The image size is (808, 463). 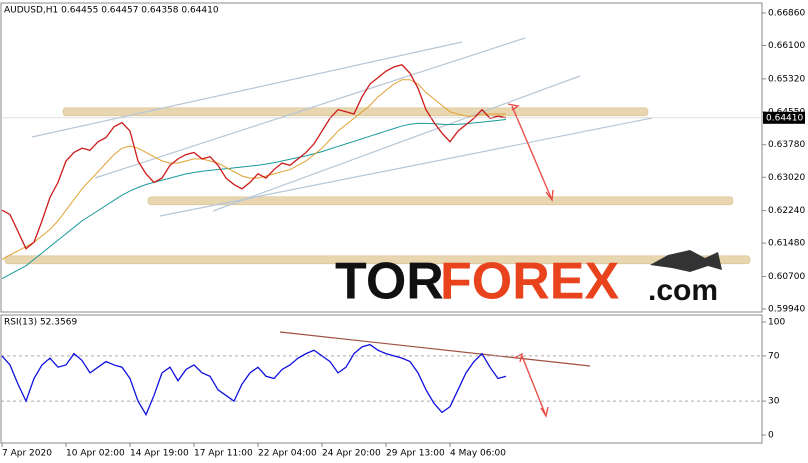 I want to click on x-tick-label: 14 Apr 19:00, so click(x=159, y=454).